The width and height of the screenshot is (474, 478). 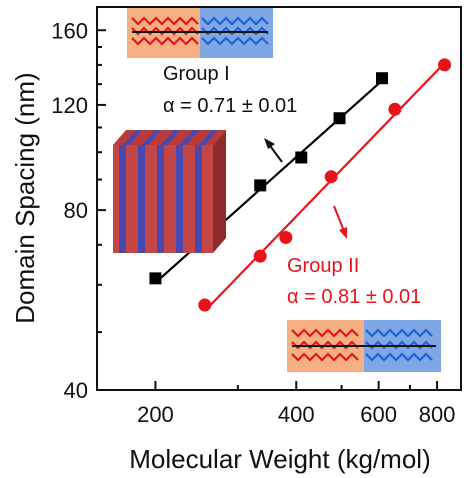 I want to click on group-i-alpha-label: α = 0.71 ± 0.01, so click(x=230, y=106).